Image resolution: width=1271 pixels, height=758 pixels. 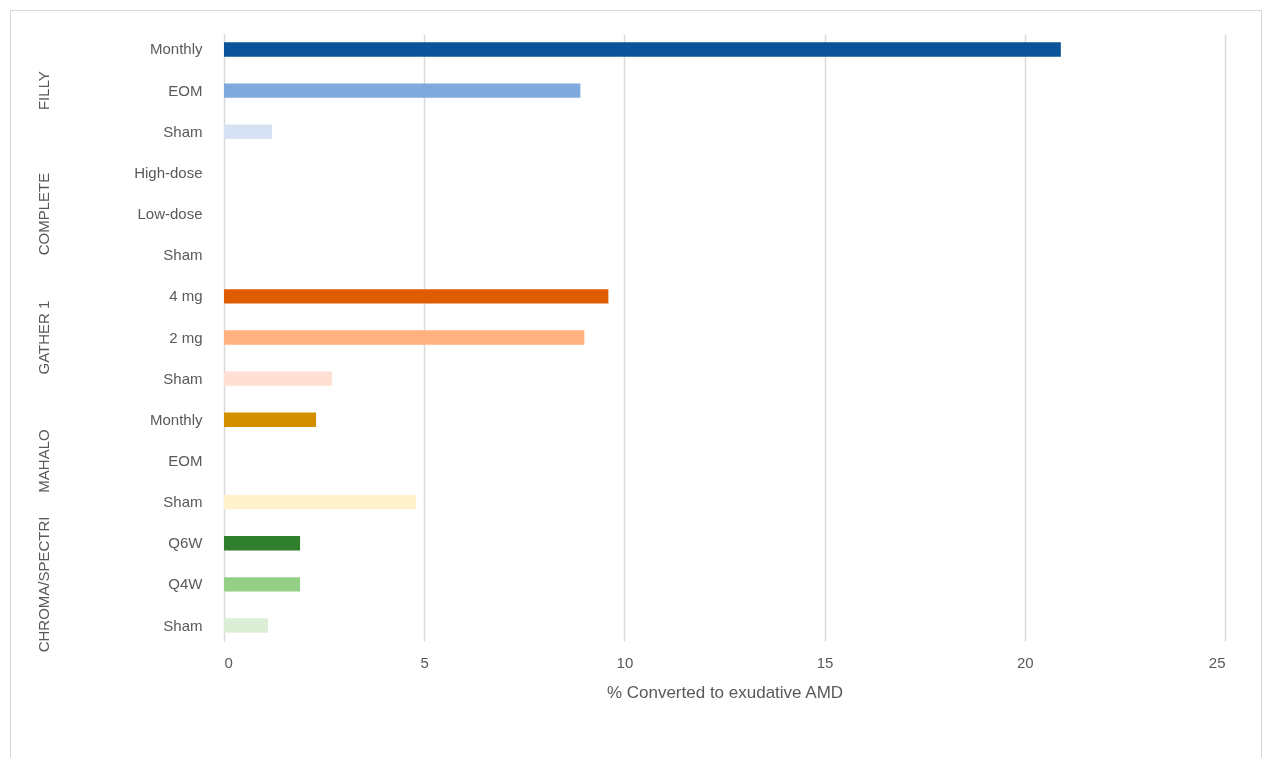 What do you see at coordinates (168, 172) in the screenshot?
I see `y-tick-label: High-dose` at bounding box center [168, 172].